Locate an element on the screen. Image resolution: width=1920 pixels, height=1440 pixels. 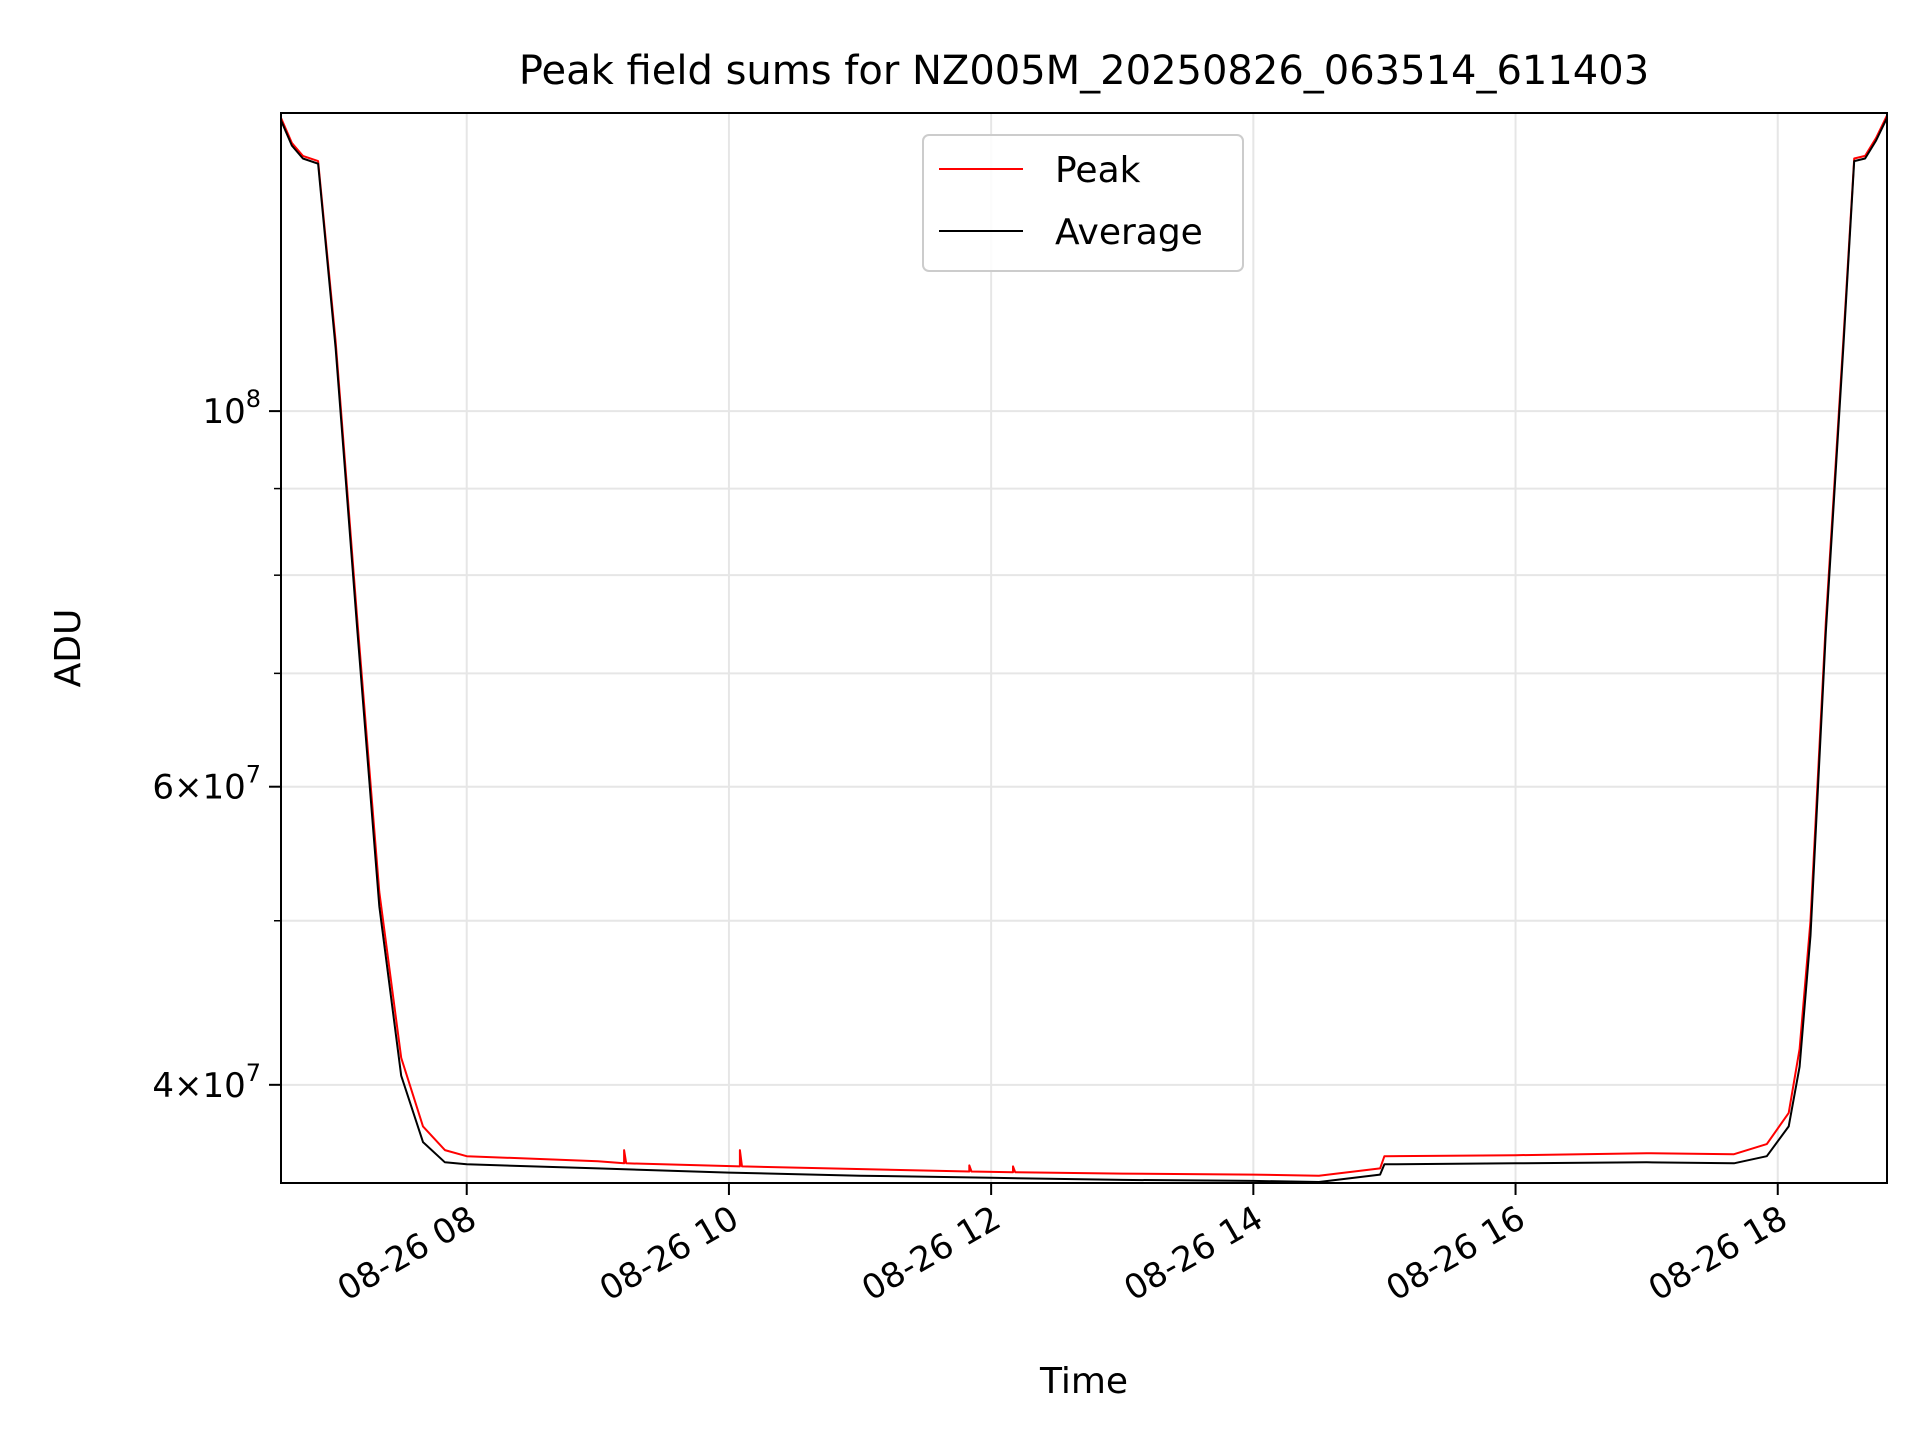
x-axis-label: Time is located at coordinates (1083, 1381).